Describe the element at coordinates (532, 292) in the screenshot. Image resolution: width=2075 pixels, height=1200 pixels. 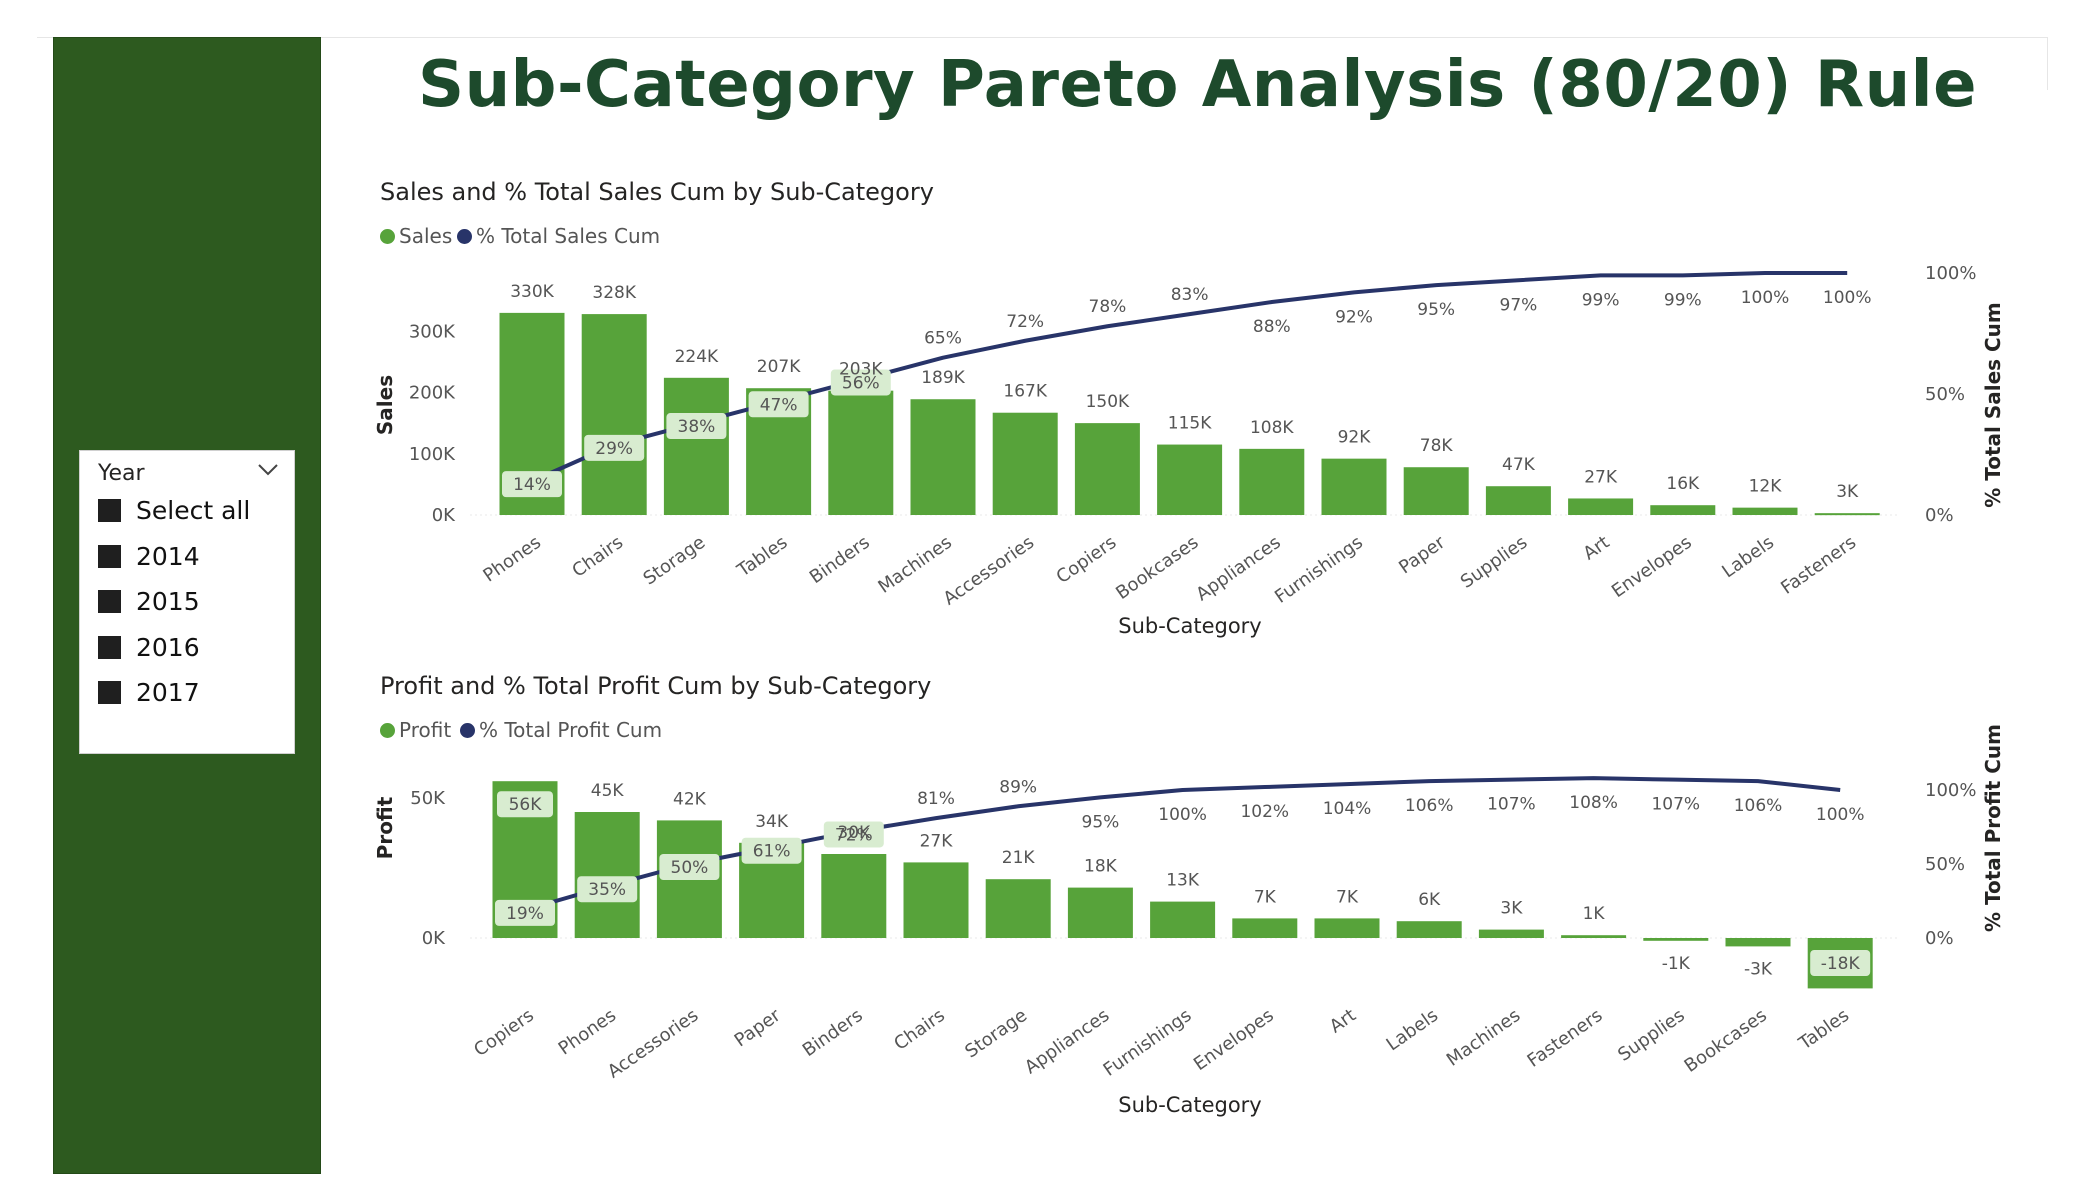
I see `value-data-label: 330K` at that location.